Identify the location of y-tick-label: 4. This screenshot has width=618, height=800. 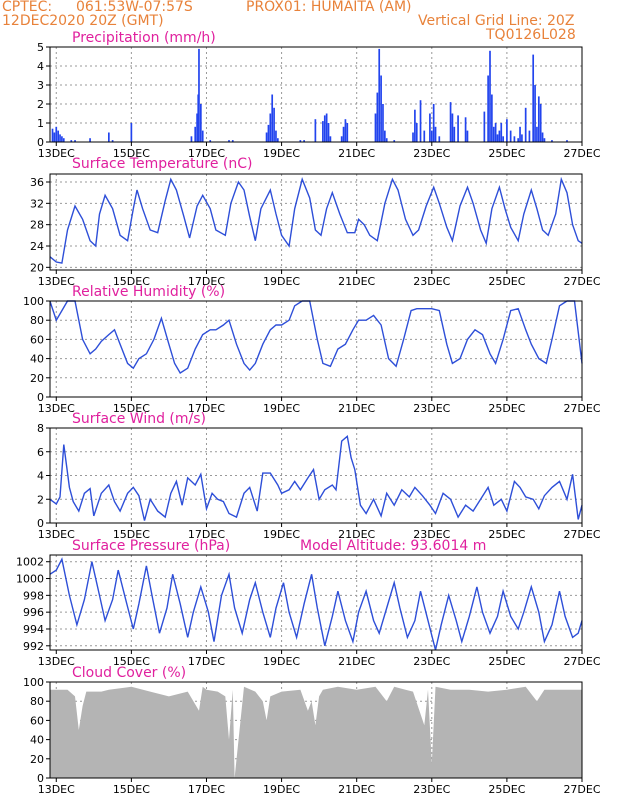
(40, 476).